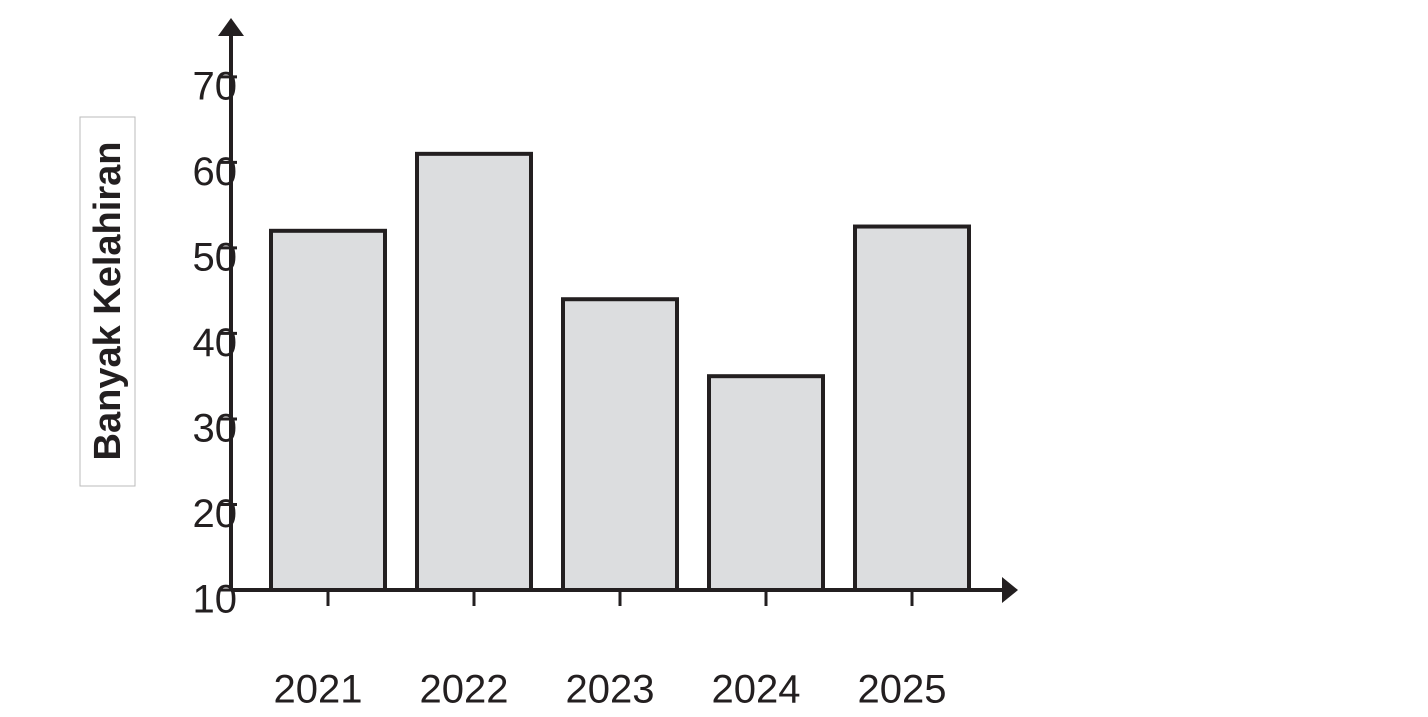 This screenshot has height=717, width=1428. I want to click on y-tick-label: 20, so click(215, 514).